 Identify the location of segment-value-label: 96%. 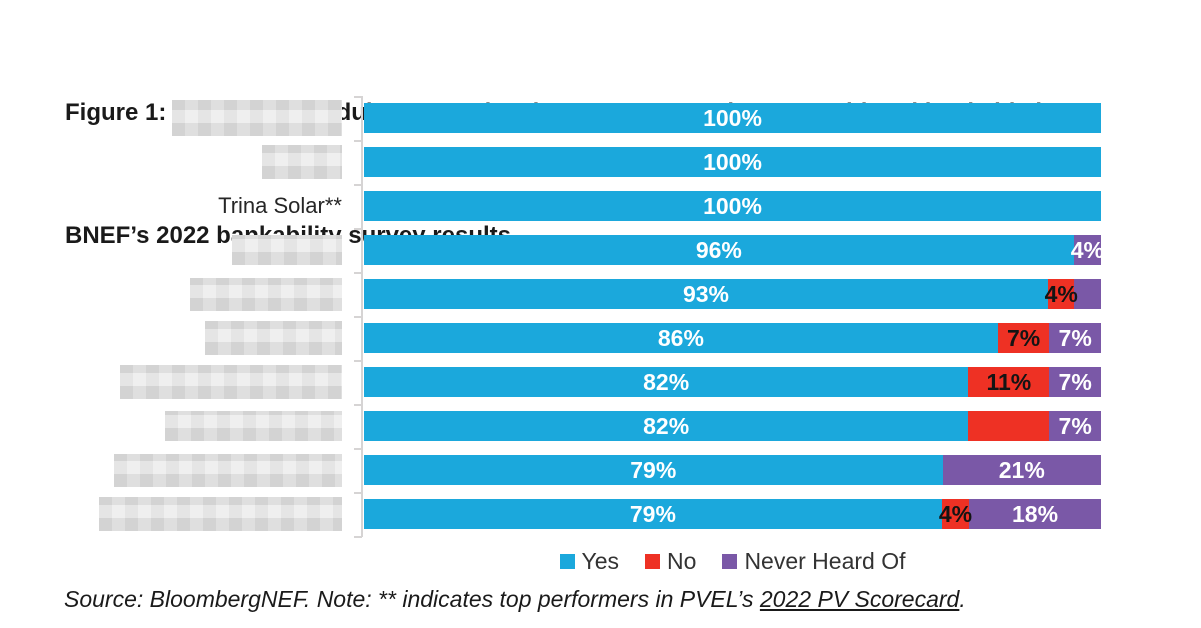
(718, 250).